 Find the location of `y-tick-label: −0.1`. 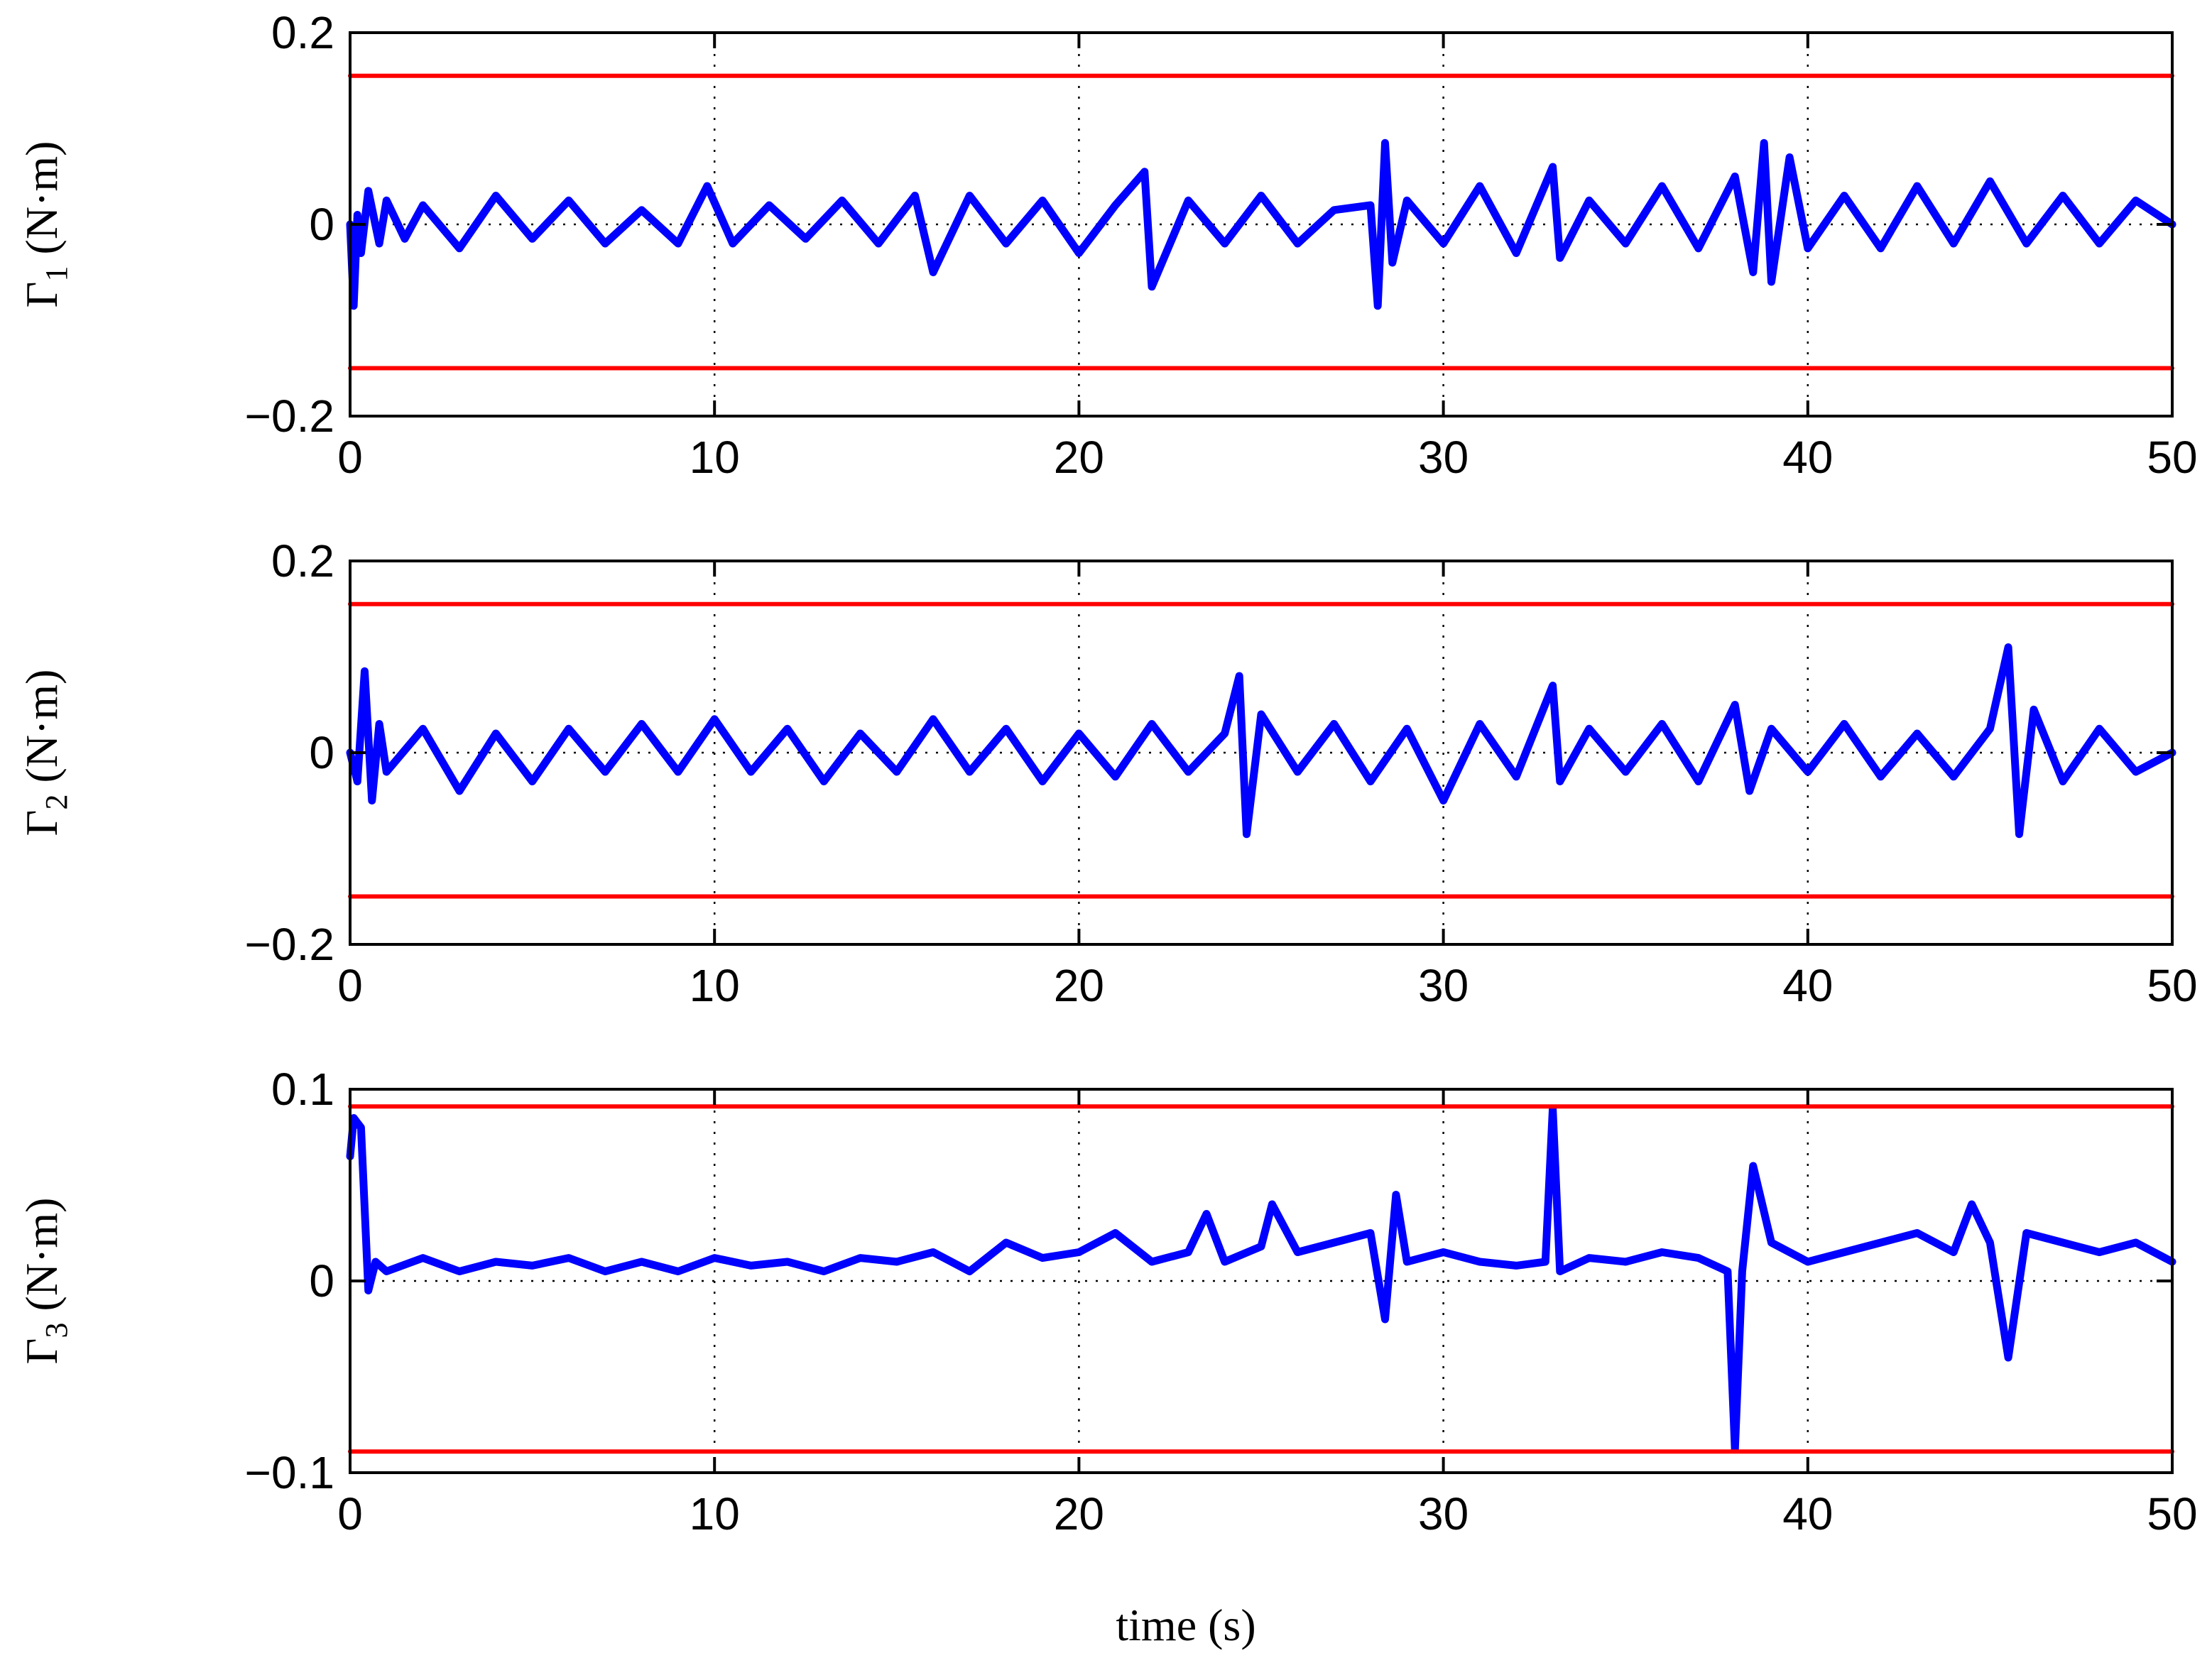

y-tick-label: −0.1 is located at coordinates (289, 1472).